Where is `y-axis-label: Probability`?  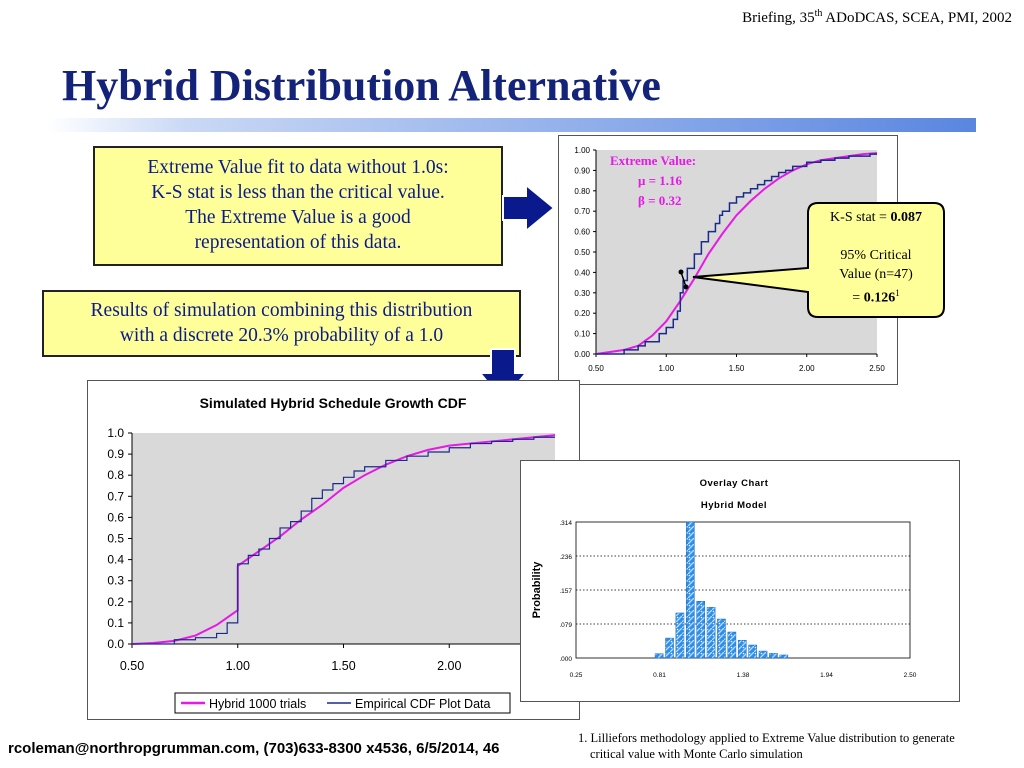
y-axis-label: Probability is located at coordinates (537, 590).